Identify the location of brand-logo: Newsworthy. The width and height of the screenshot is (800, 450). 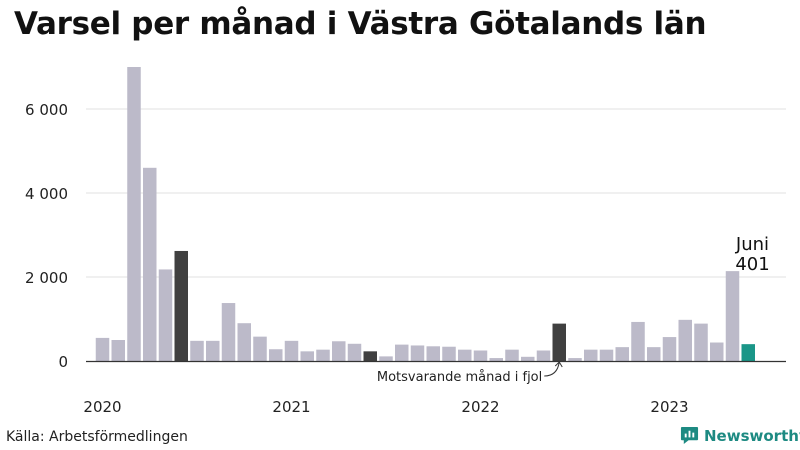
(740, 435).